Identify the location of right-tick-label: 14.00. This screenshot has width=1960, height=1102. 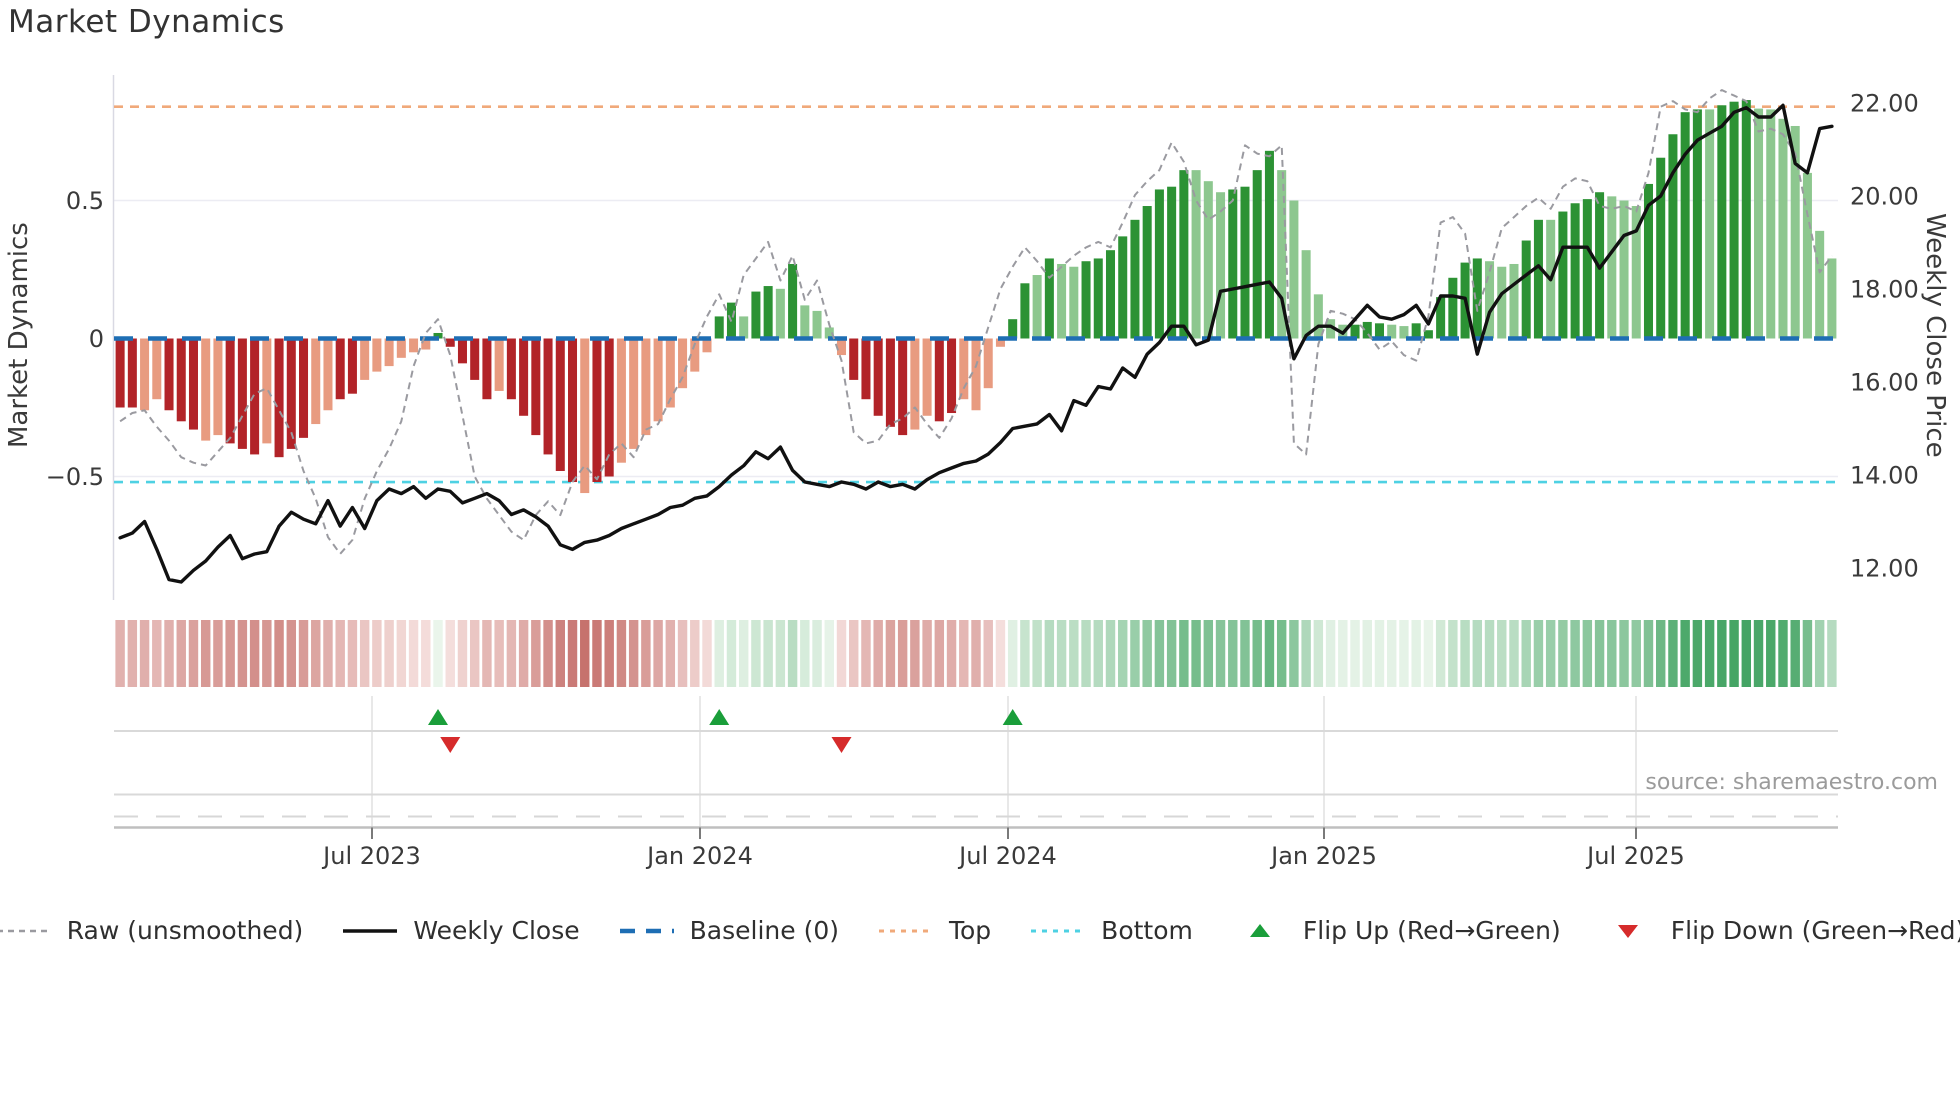
(1884, 476).